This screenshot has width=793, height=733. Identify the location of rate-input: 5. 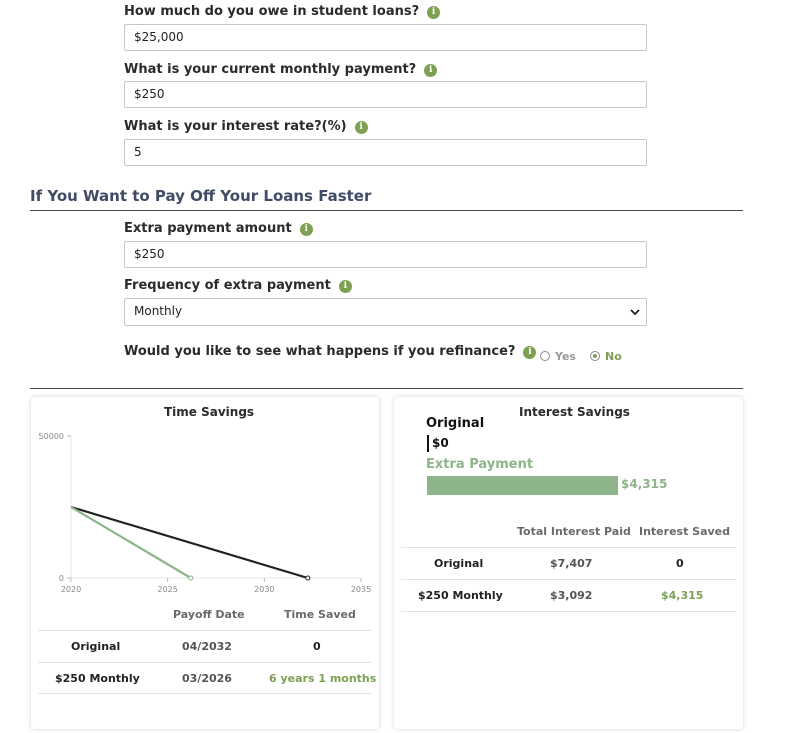
(385, 152).